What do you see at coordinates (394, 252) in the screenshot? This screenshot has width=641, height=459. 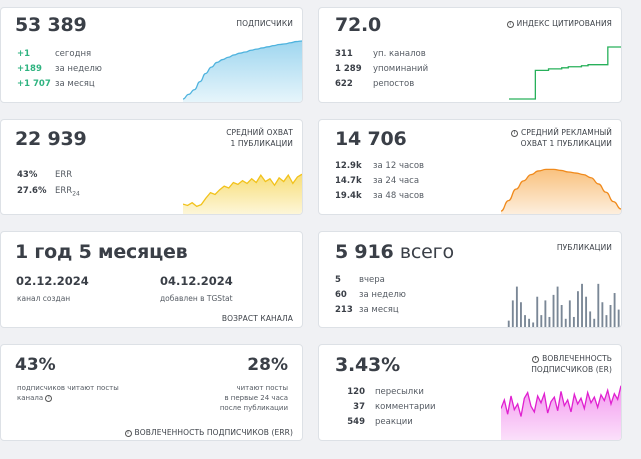 I see `posts-value: 5 916 всего` at bounding box center [394, 252].